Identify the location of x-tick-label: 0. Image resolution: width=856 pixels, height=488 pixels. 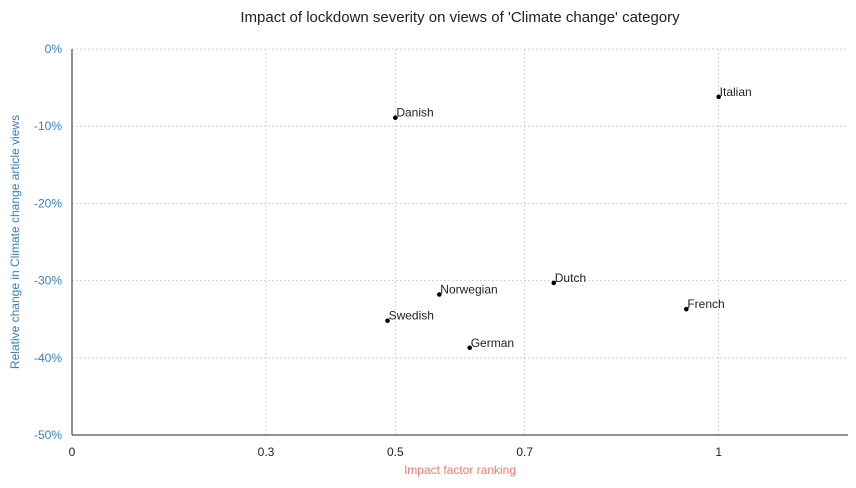
(72, 452).